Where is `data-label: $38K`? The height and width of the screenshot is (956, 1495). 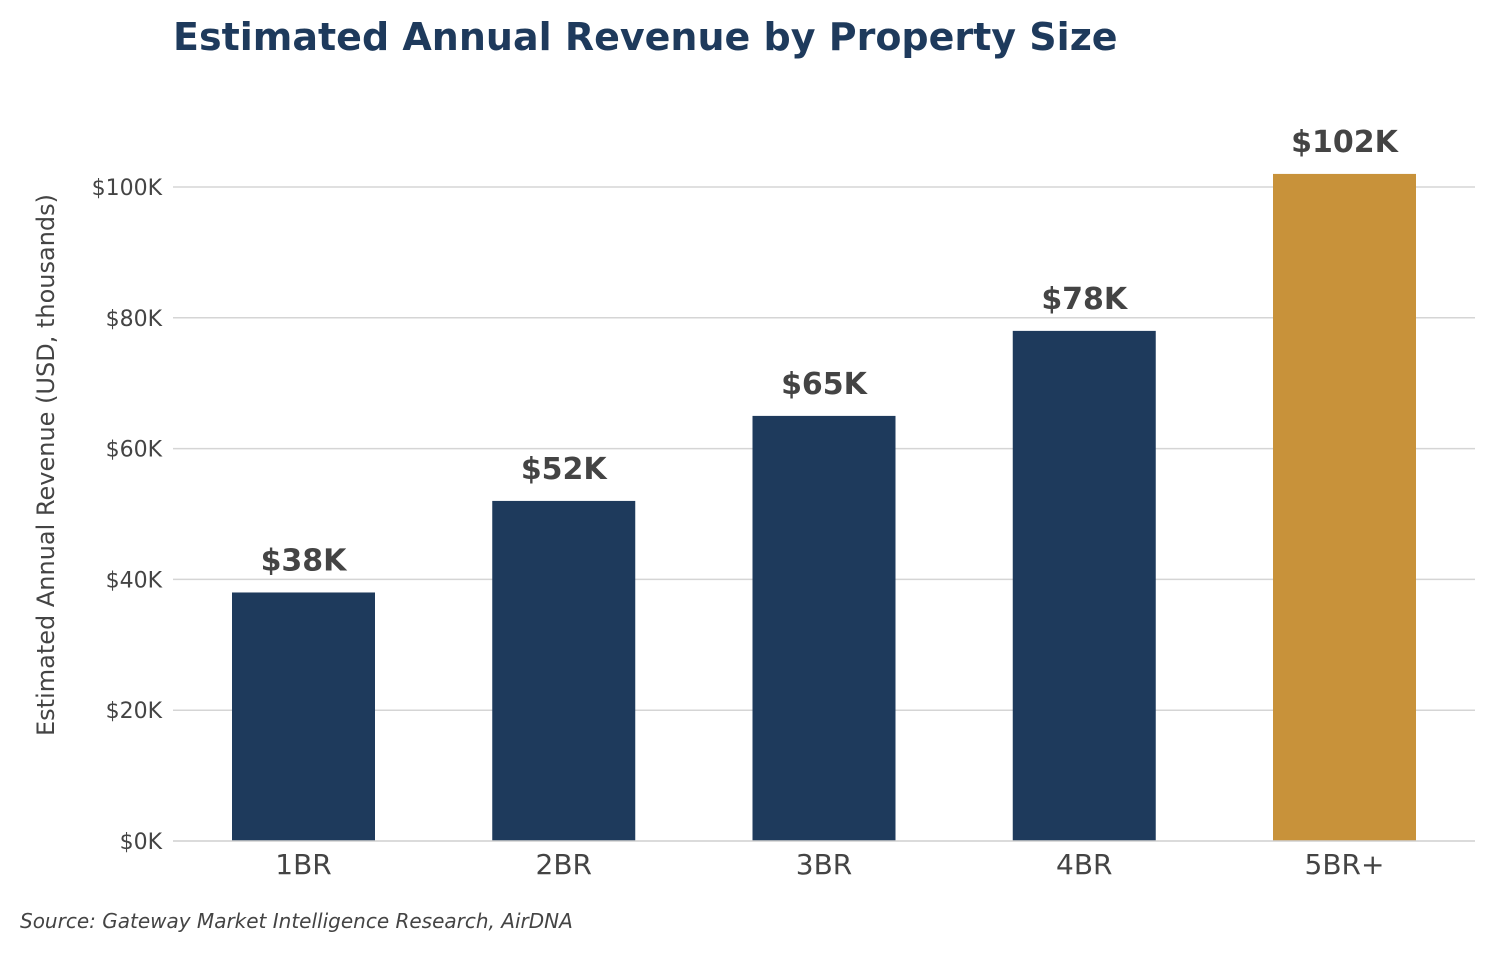
data-label: $38K is located at coordinates (305, 560).